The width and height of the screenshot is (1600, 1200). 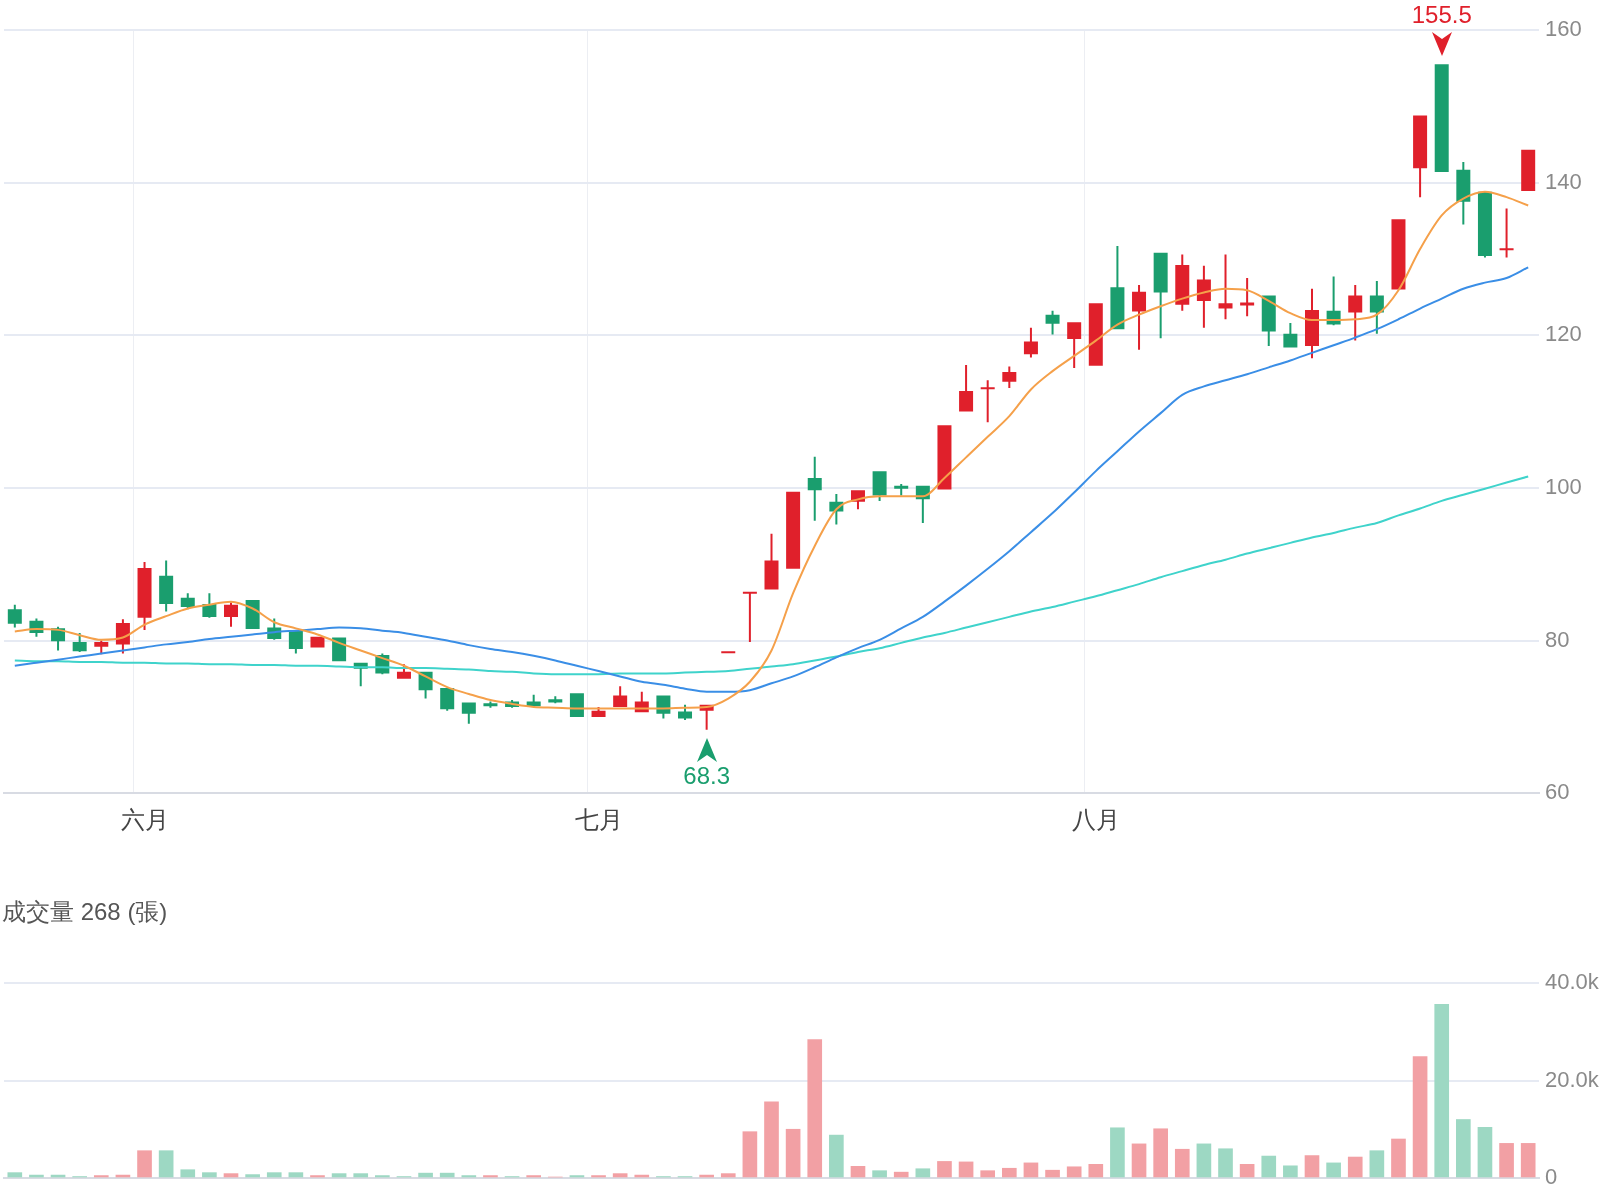 I want to click on annotation: 155.5, so click(x=1441, y=14).